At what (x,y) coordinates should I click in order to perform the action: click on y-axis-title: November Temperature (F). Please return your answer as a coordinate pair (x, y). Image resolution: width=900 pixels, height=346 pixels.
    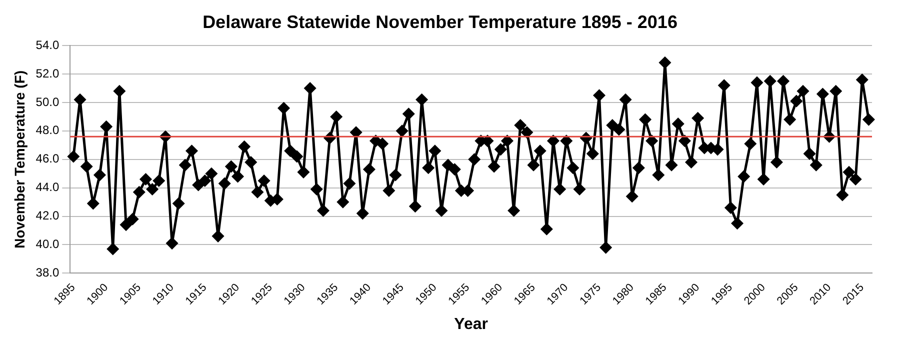
    Looking at the image, I should click on (19, 159).